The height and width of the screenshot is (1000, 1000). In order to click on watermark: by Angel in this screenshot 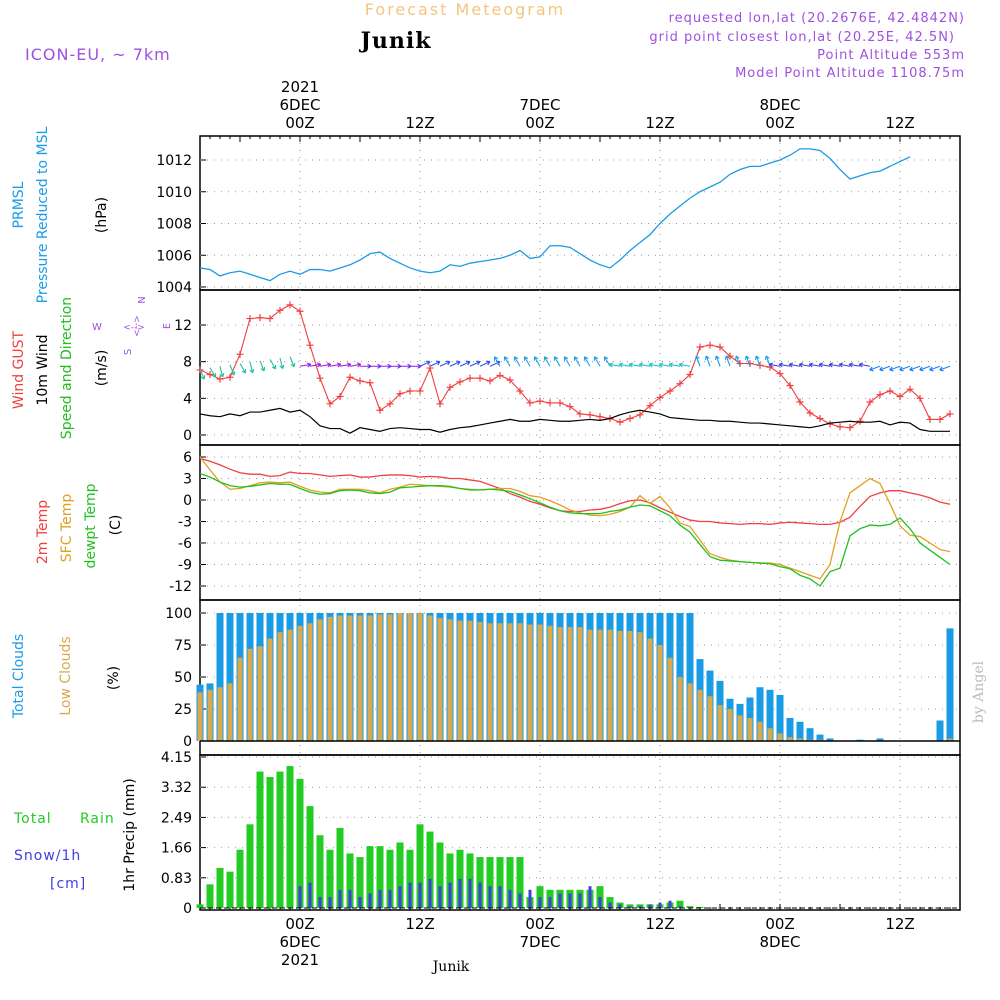, I will do `click(979, 691)`.